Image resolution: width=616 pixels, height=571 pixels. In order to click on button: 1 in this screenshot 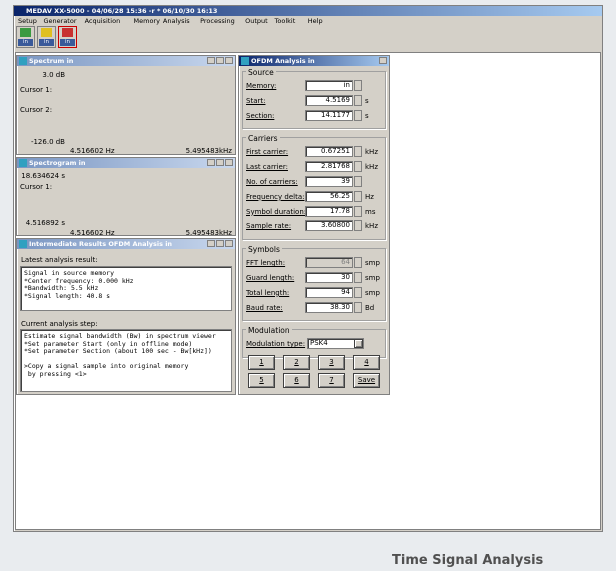, I will do `click(261, 362)`.